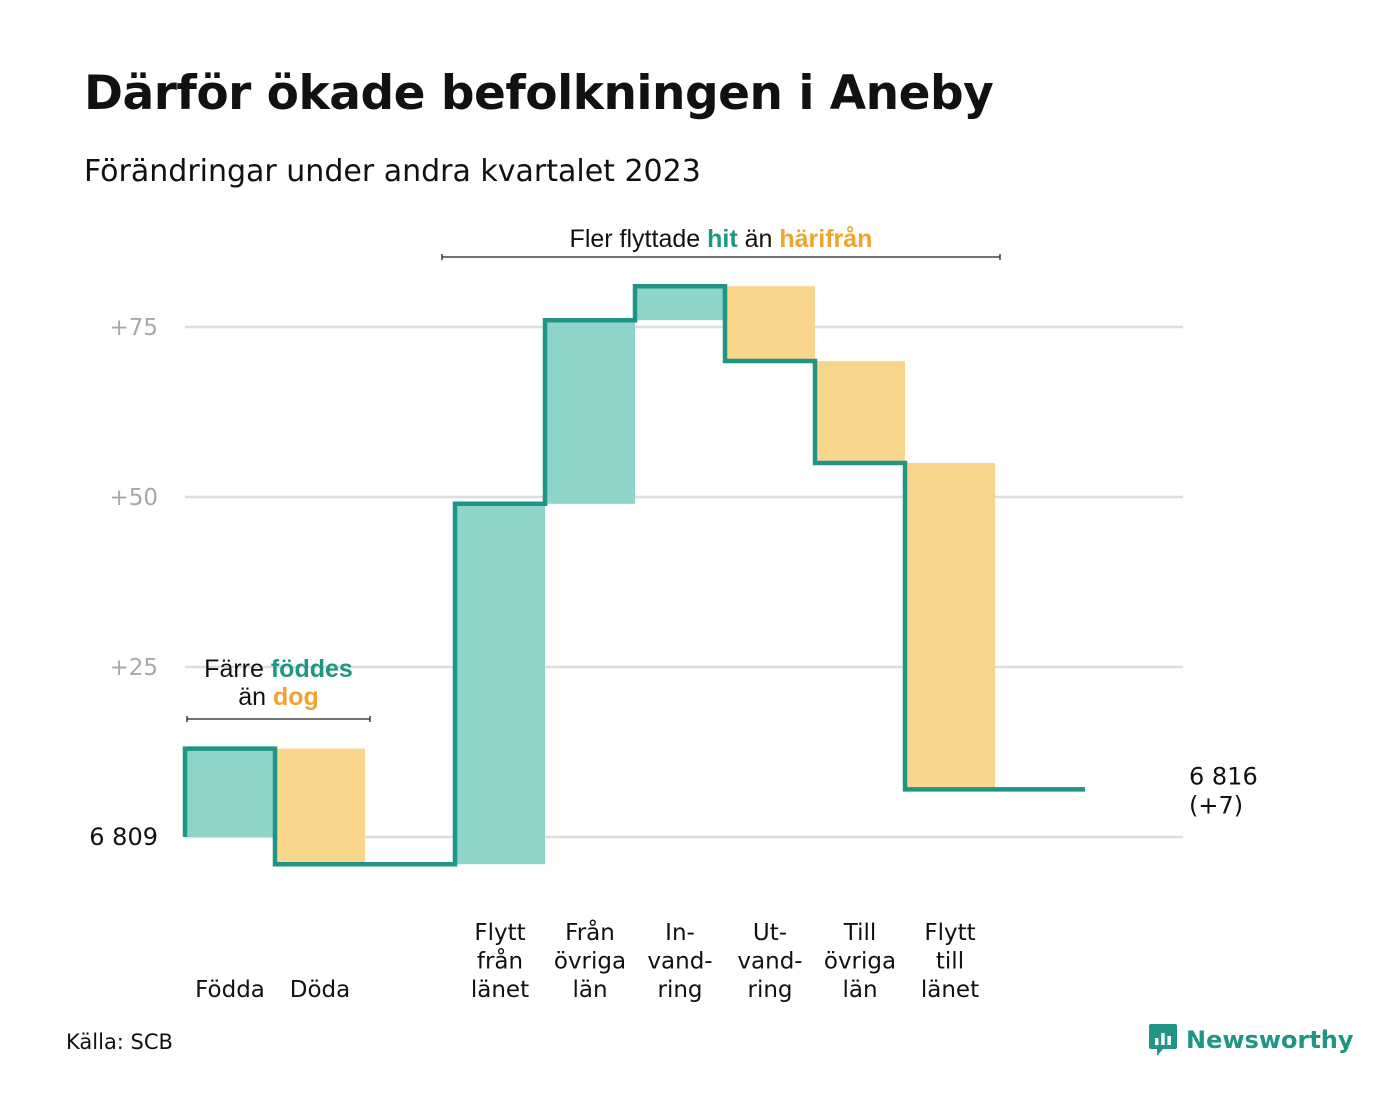 Image resolution: width=1400 pixels, height=1120 pixels. Describe the element at coordinates (950, 962) in the screenshot. I see `category-label: till` at that location.